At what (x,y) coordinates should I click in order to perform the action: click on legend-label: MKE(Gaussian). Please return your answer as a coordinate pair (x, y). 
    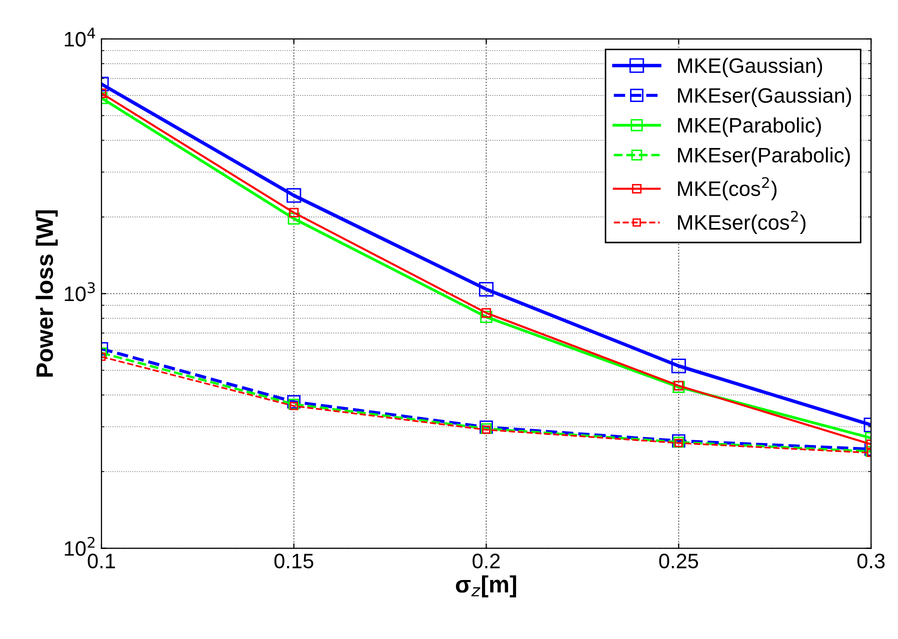
    Looking at the image, I should click on (750, 68).